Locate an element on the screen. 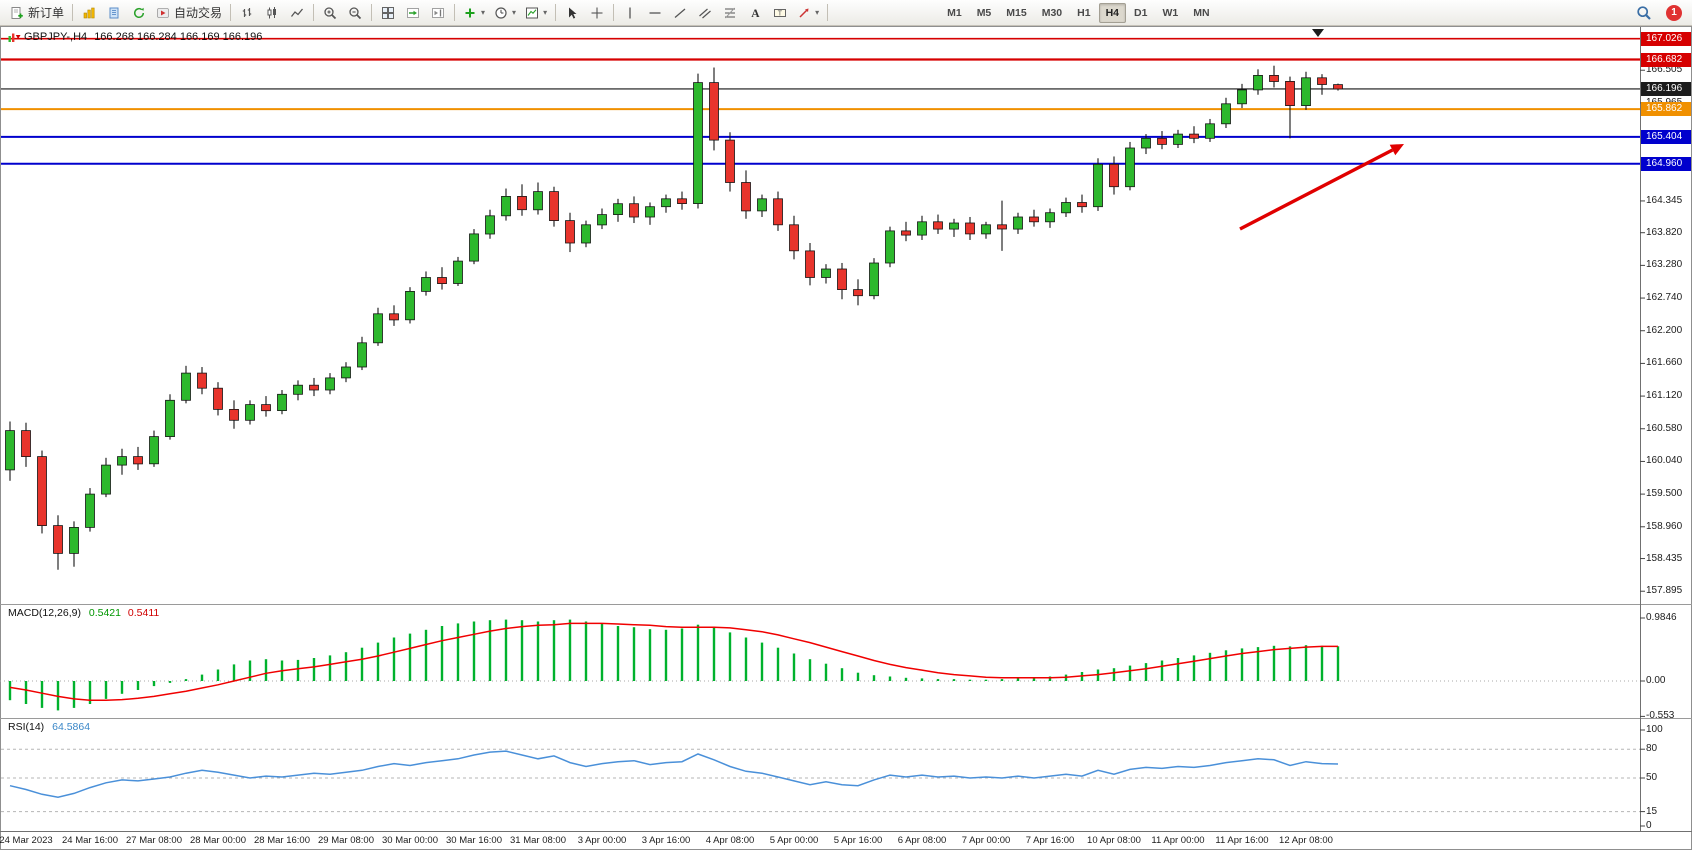 Image resolution: width=1692 pixels, height=850 pixels. rsi-value: 64.5864 is located at coordinates (71, 727).